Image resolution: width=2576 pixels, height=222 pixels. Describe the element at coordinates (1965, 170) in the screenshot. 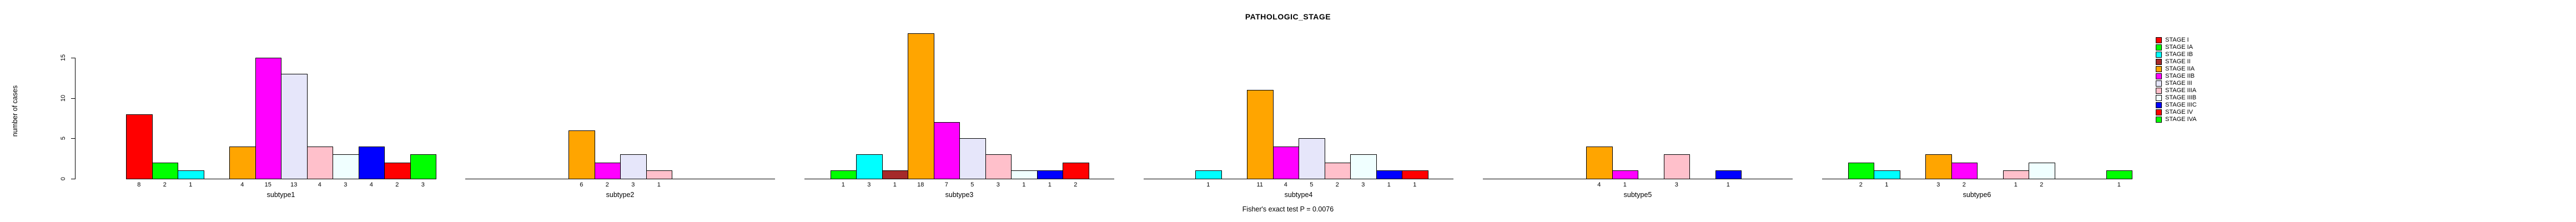

I see `bar-subtype6-stage-iib` at that location.